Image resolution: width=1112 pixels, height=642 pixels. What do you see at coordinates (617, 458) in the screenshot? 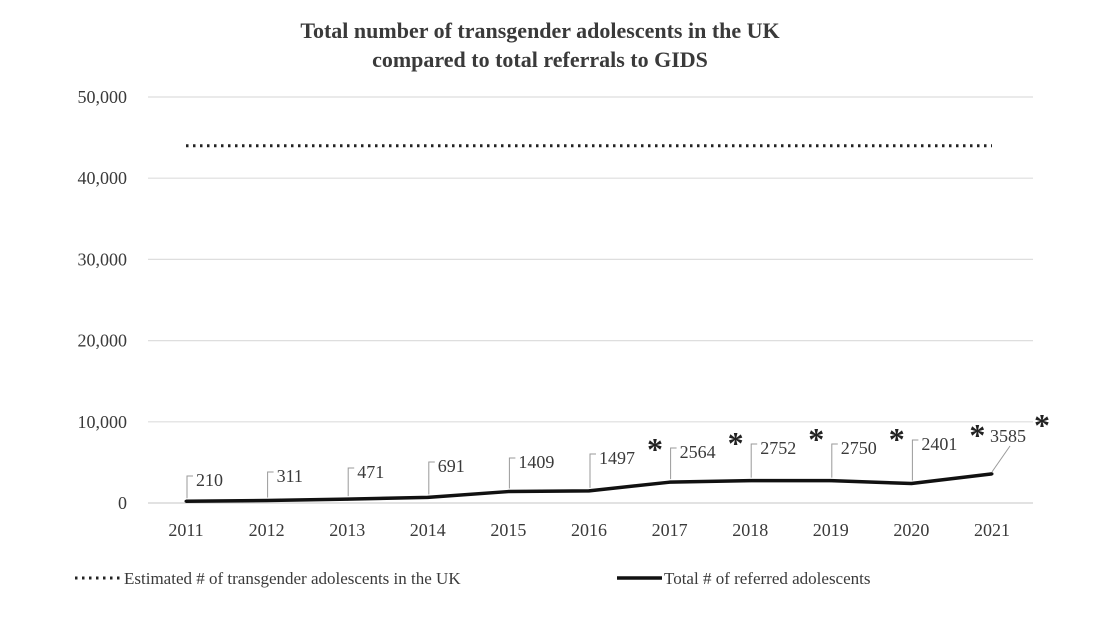
I see `data-label: 1497` at bounding box center [617, 458].